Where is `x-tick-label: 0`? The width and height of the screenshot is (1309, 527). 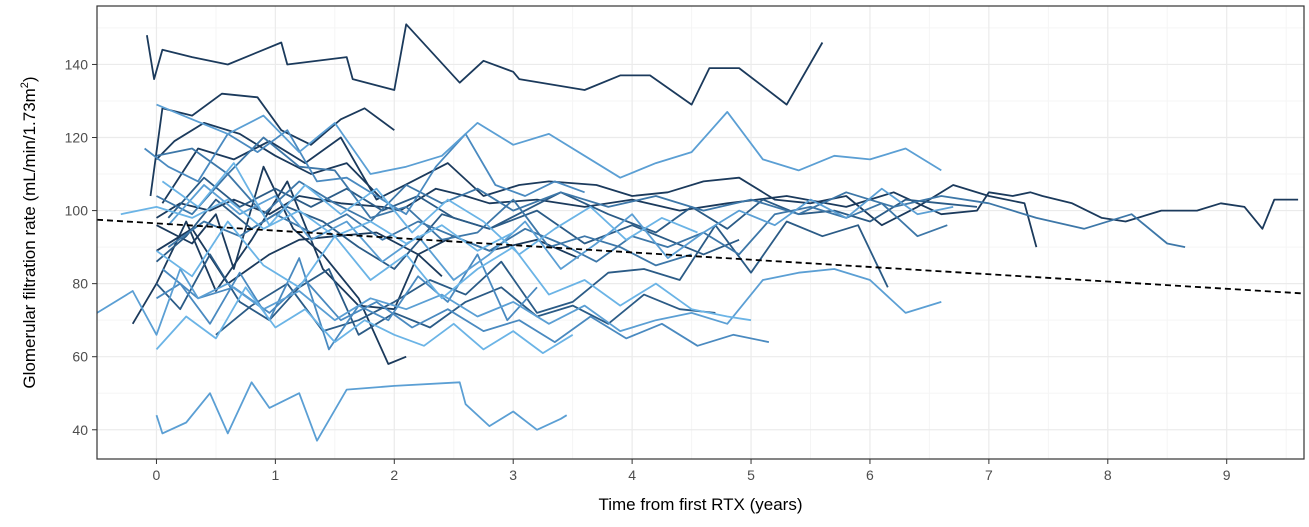
x-tick-label: 0 is located at coordinates (157, 475).